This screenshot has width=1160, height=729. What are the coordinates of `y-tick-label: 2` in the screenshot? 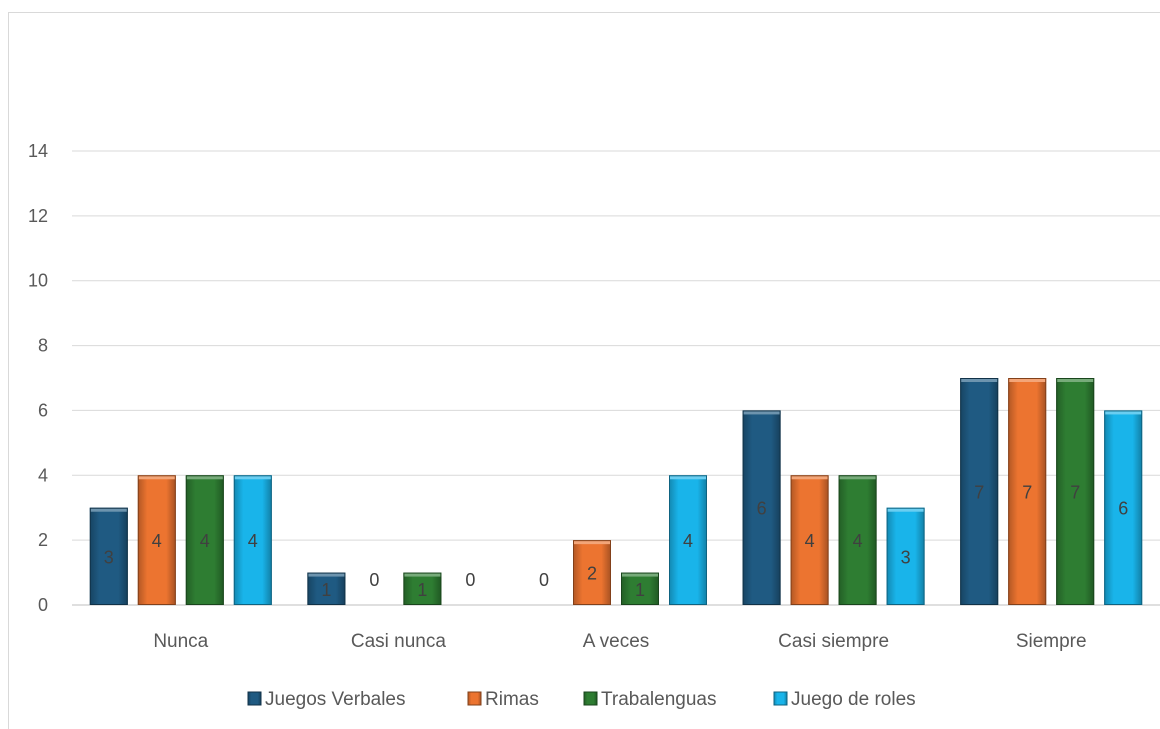 It's located at (43, 540).